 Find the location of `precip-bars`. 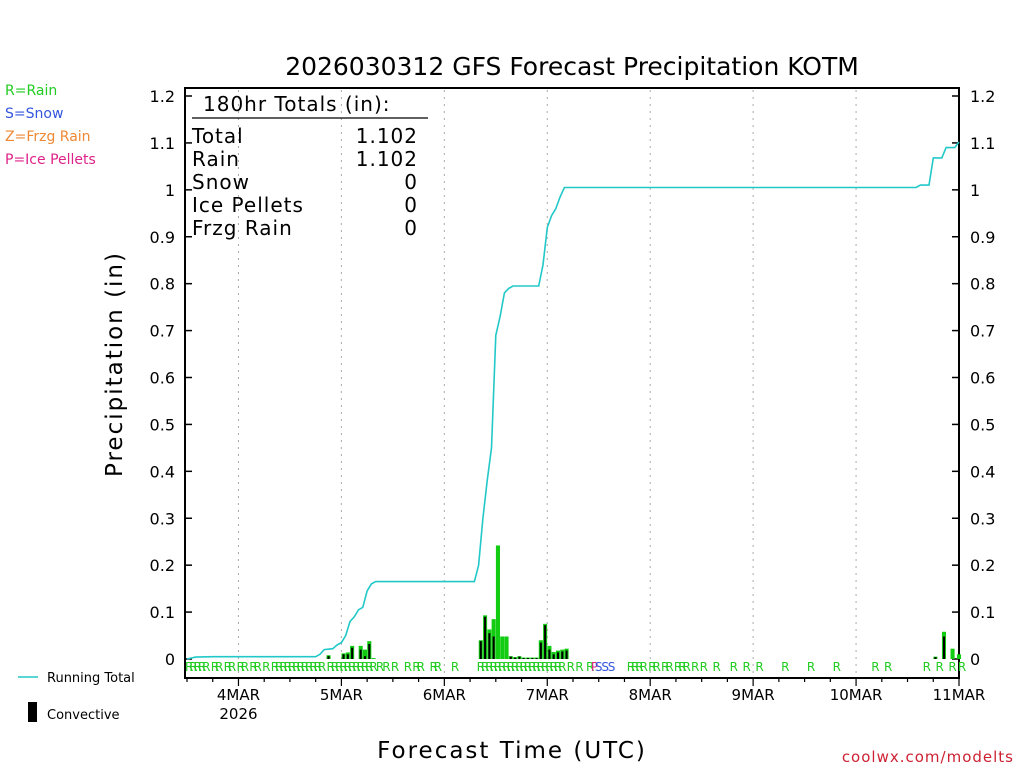

precip-bars is located at coordinates (644, 602).